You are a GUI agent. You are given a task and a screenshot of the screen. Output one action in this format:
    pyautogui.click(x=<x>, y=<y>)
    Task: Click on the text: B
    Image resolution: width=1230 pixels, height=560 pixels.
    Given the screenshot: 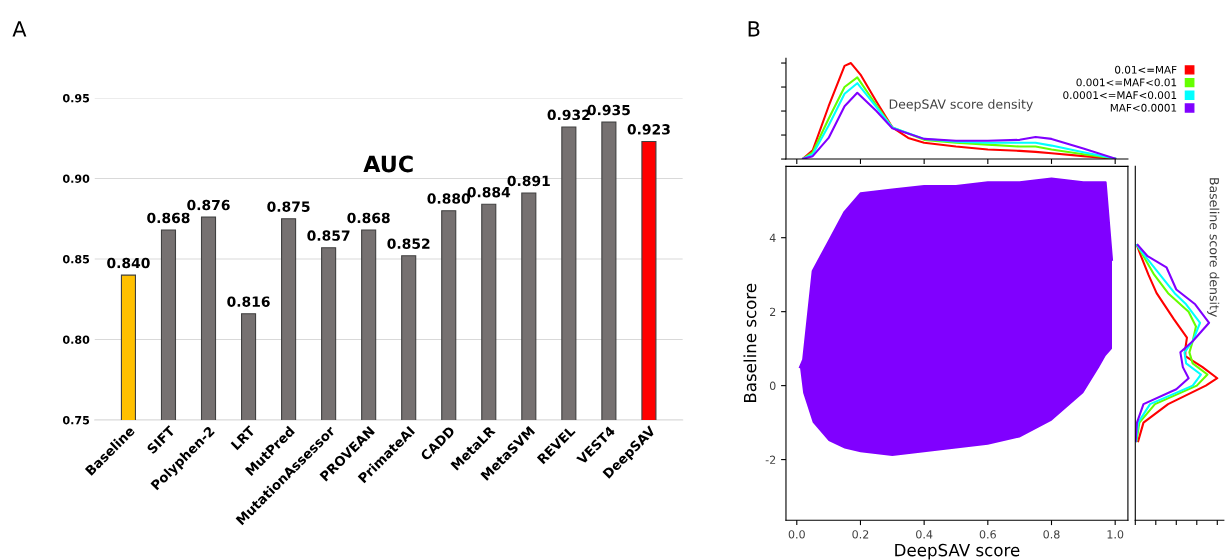 What is the action you would take?
    pyautogui.click(x=754, y=29)
    